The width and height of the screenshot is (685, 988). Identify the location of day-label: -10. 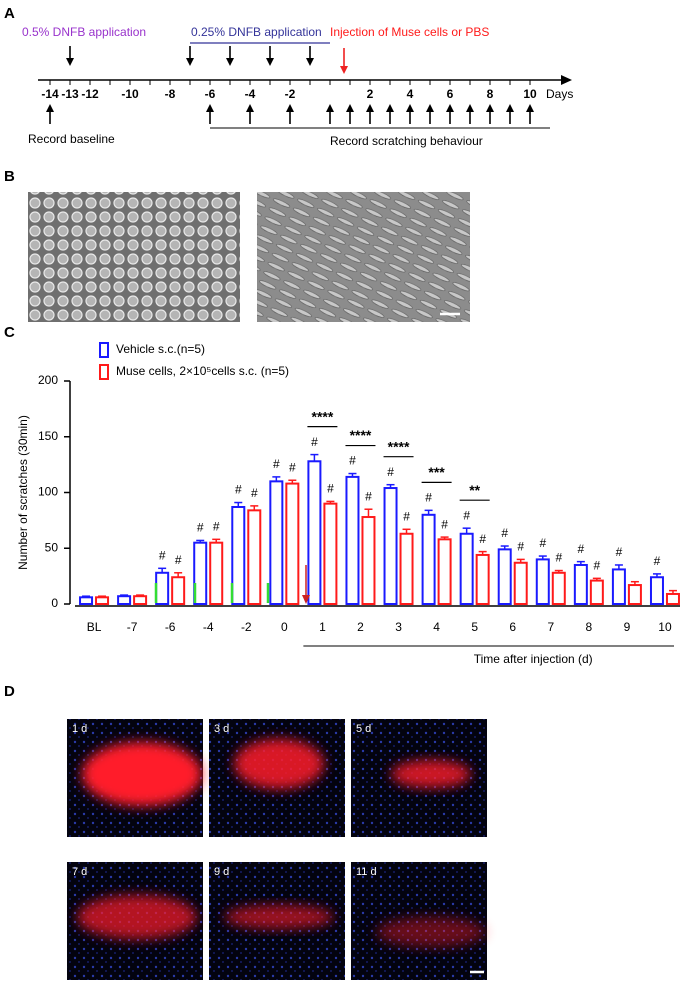
(130, 94).